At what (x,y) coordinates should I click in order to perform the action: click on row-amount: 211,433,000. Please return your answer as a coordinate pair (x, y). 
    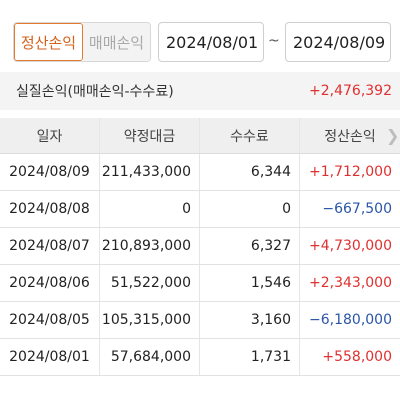
    Looking at the image, I should click on (150, 172).